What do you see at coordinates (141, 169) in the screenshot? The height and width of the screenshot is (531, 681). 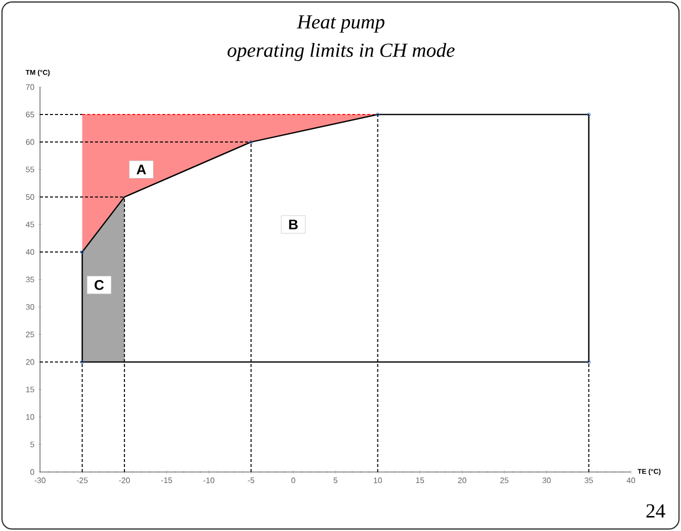 I see `annotation: A` at bounding box center [141, 169].